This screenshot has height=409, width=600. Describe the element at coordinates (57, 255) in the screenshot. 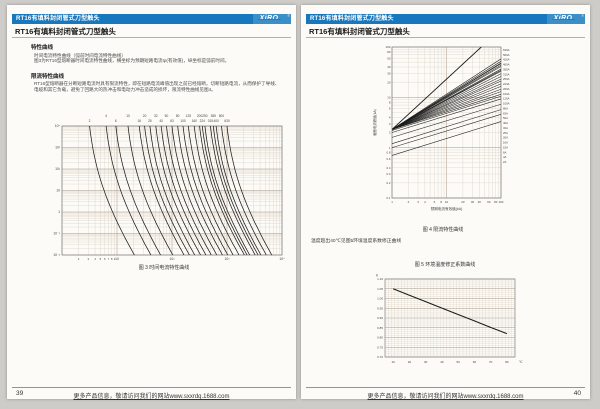

I see `svg-text: 10⁻²` at that location.